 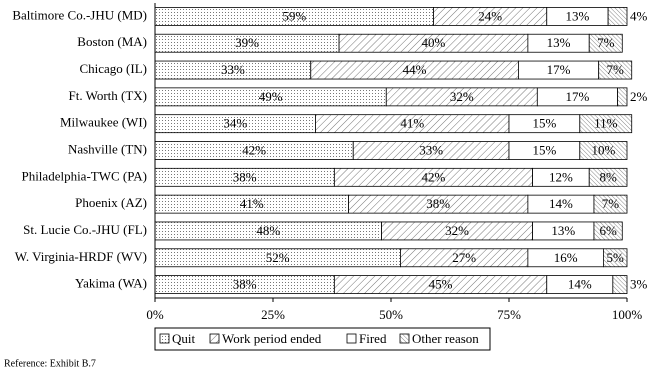 I want to click on legend-label: Fired, so click(x=373, y=338).